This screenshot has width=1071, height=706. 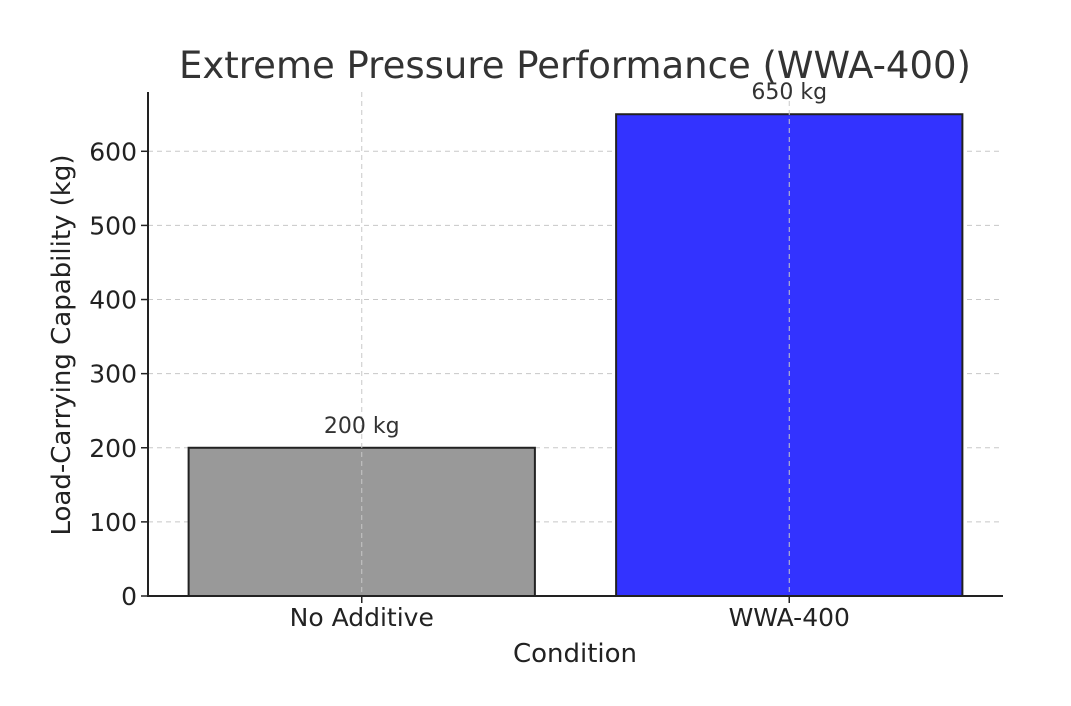 What do you see at coordinates (362, 617) in the screenshot?
I see `x-tick-label: No Additive` at bounding box center [362, 617].